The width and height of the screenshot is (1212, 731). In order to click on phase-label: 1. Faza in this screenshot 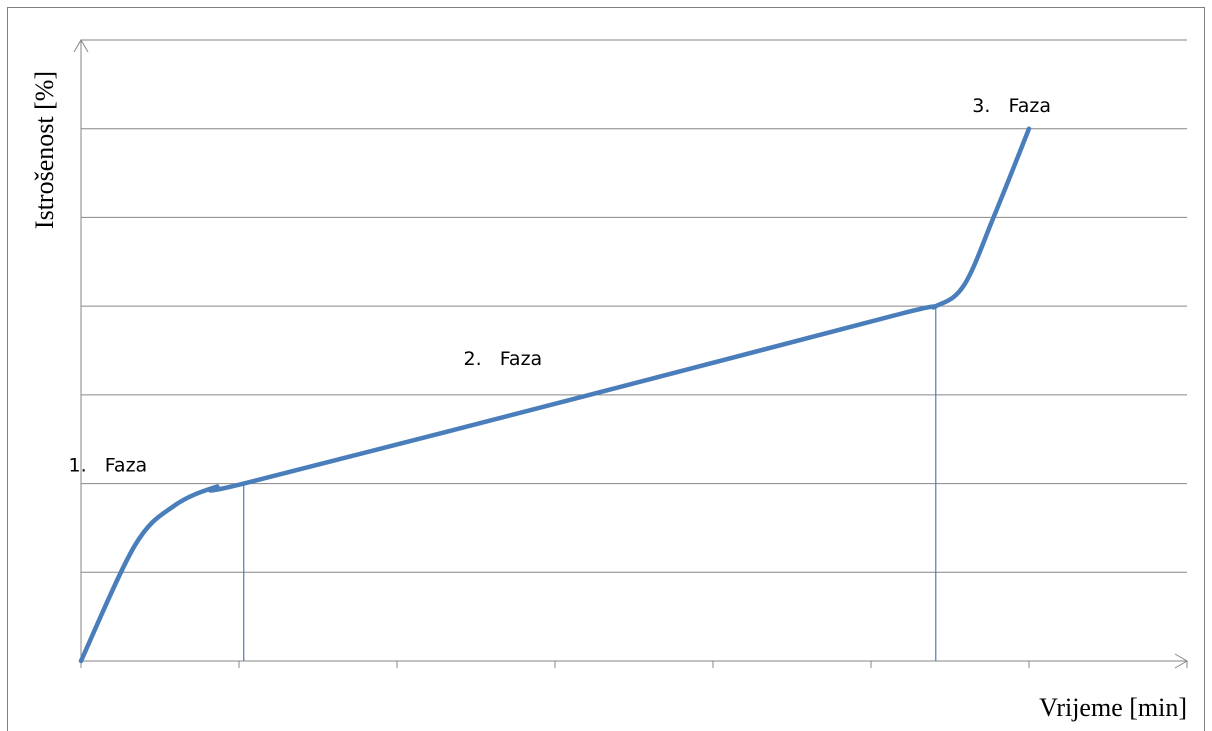, I will do `click(108, 465)`.